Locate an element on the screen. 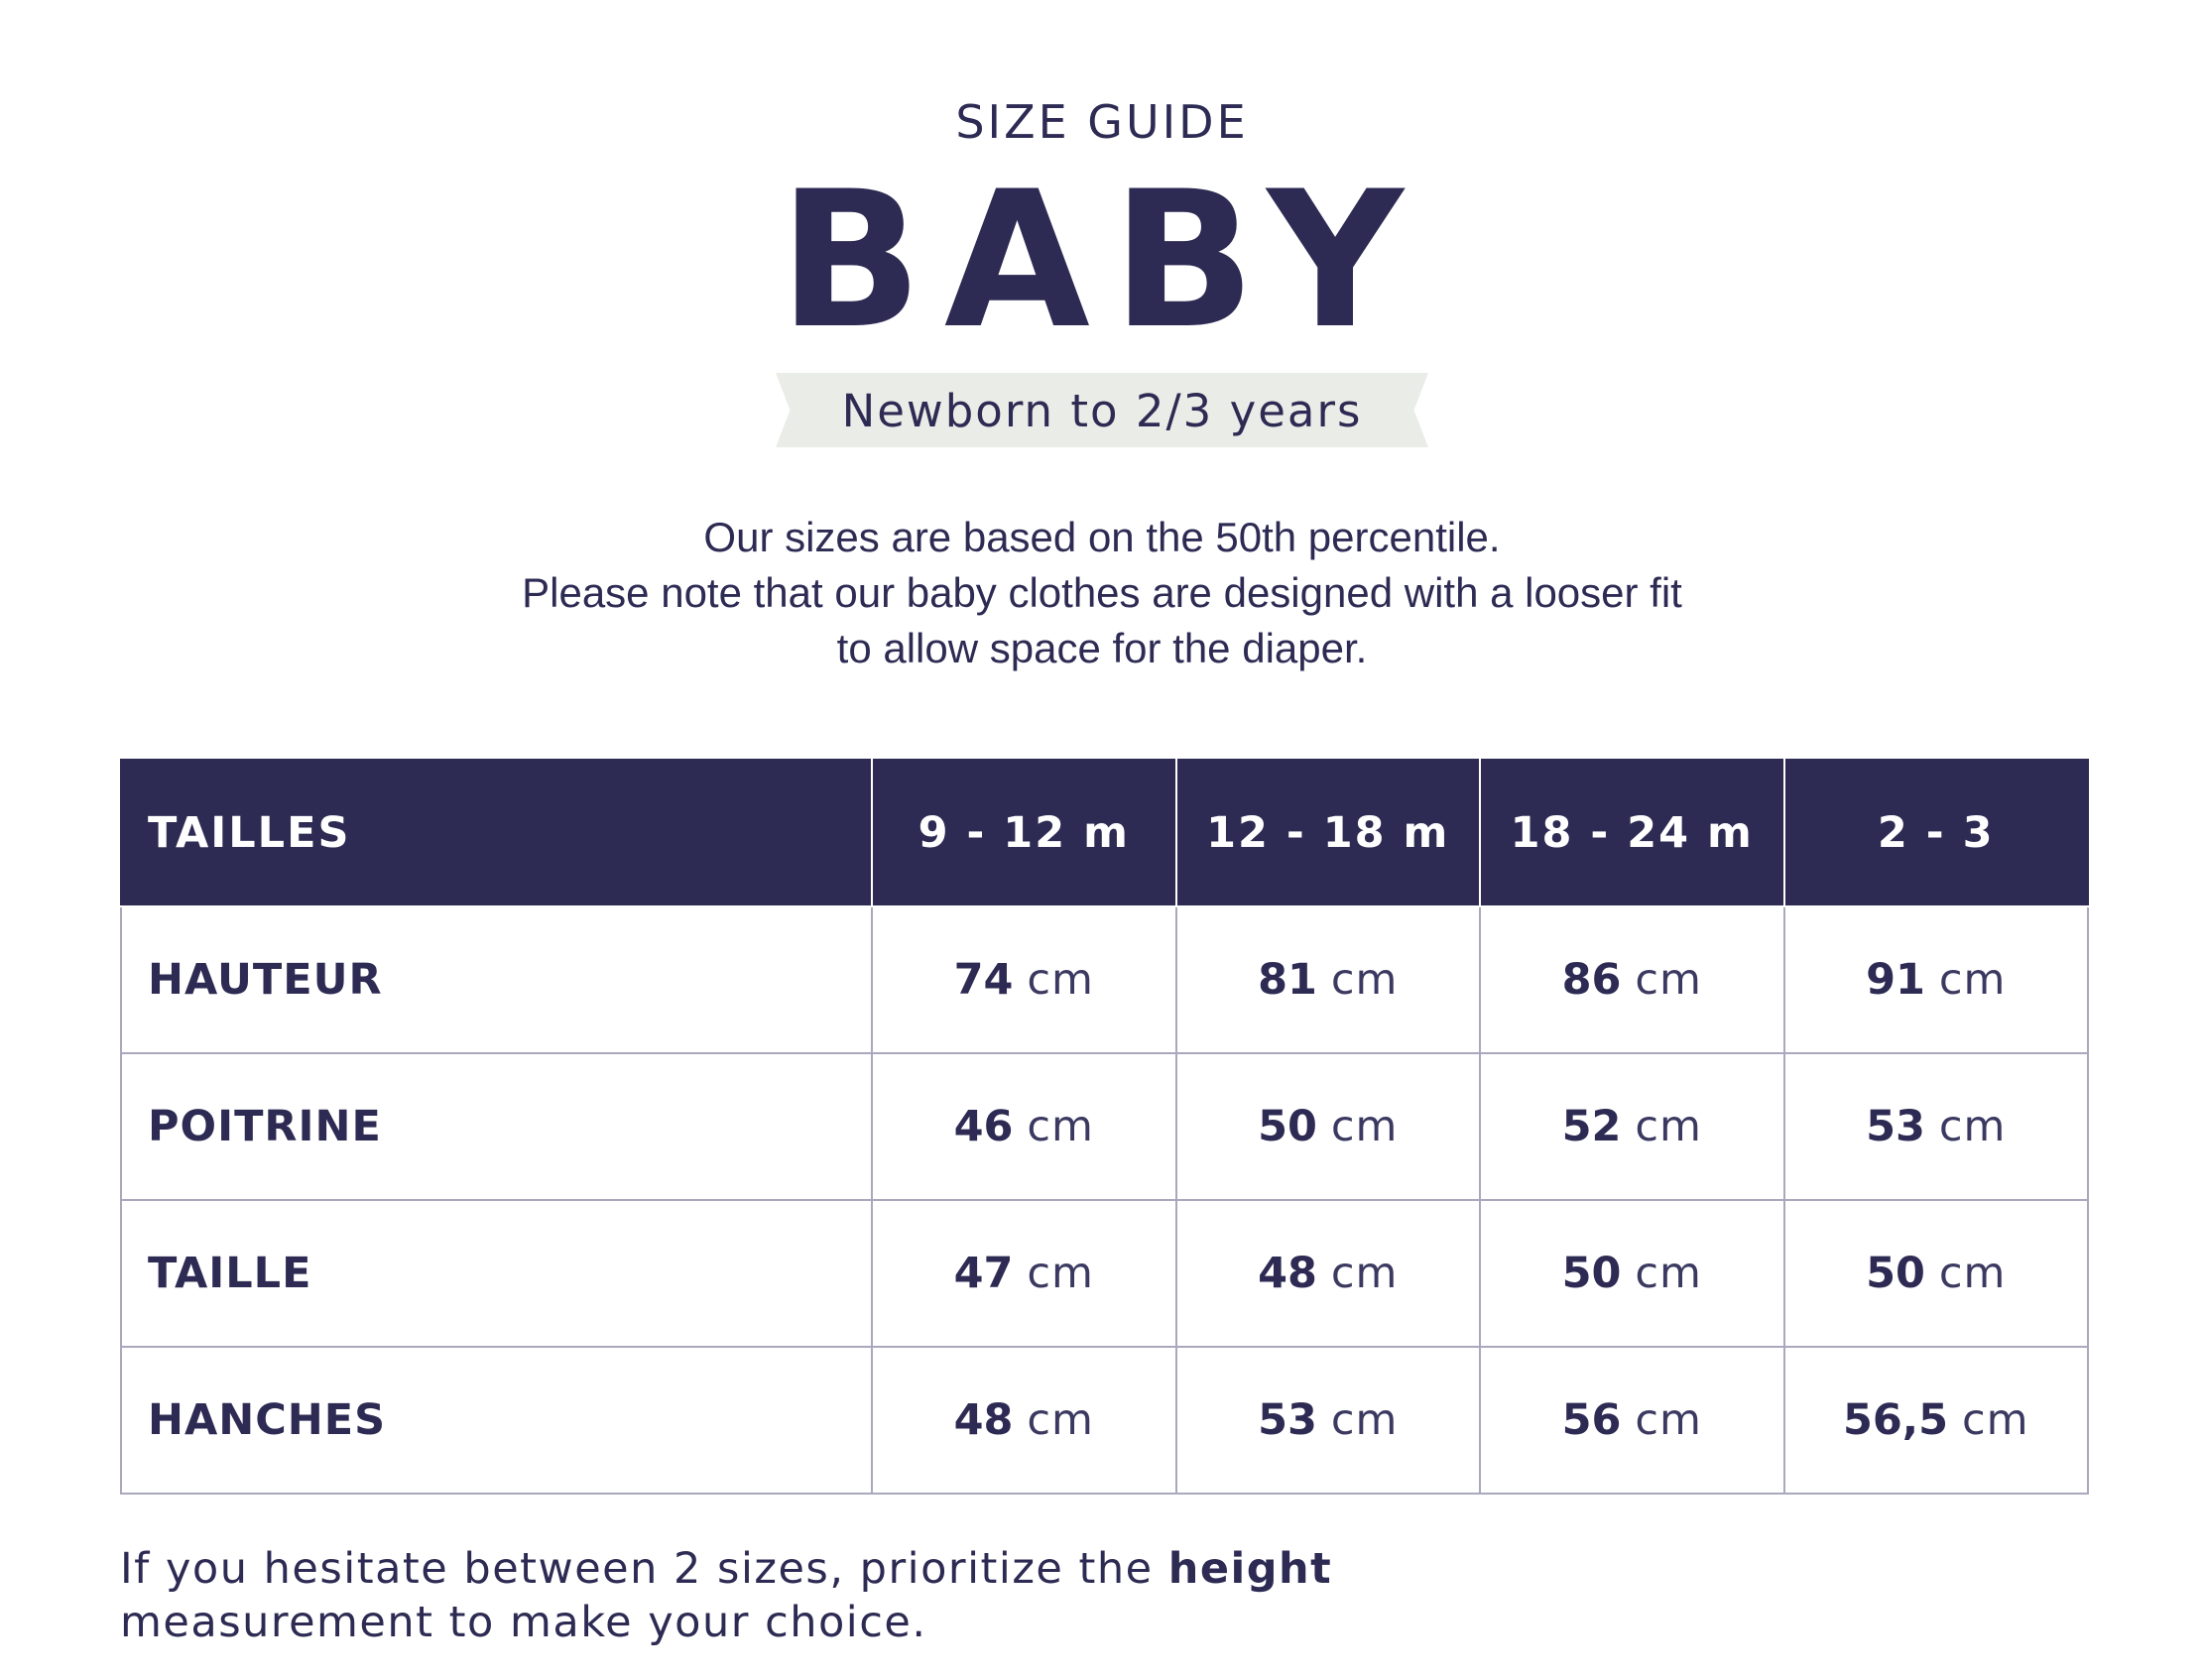 This screenshot has height=1680, width=2204. row-label: HAUTEUR is located at coordinates (497, 979).